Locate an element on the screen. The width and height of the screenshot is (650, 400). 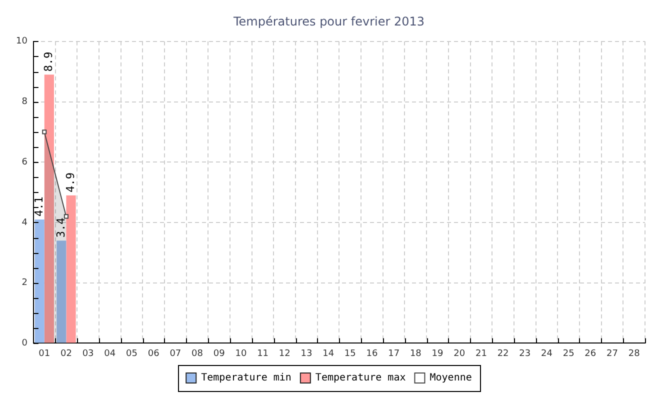
data-label: 4.9 is located at coordinates (70, 182).